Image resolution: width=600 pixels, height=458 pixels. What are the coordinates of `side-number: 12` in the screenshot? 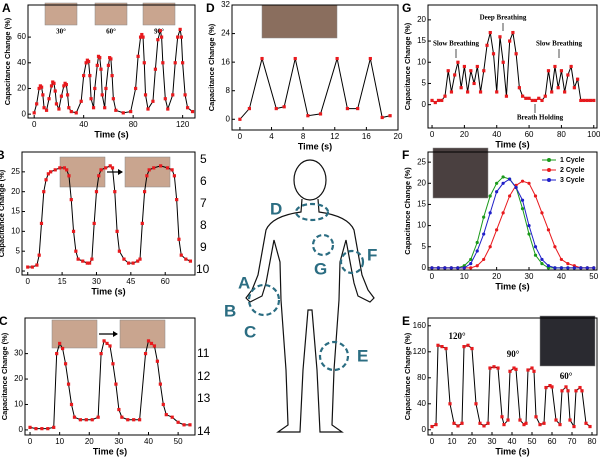 It's located at (204, 376).